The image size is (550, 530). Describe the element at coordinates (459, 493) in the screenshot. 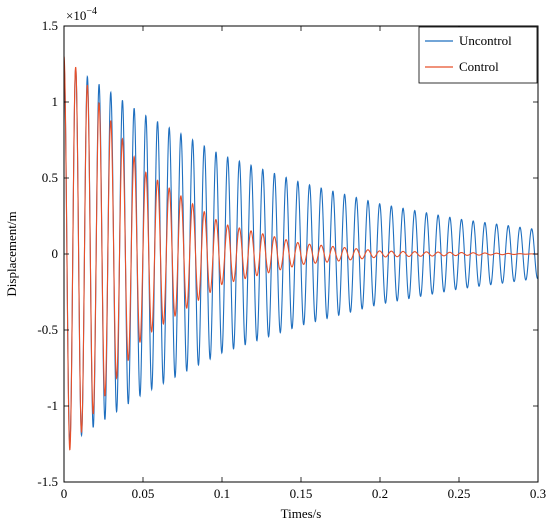

I see `x-tick-label: 0.25` at that location.